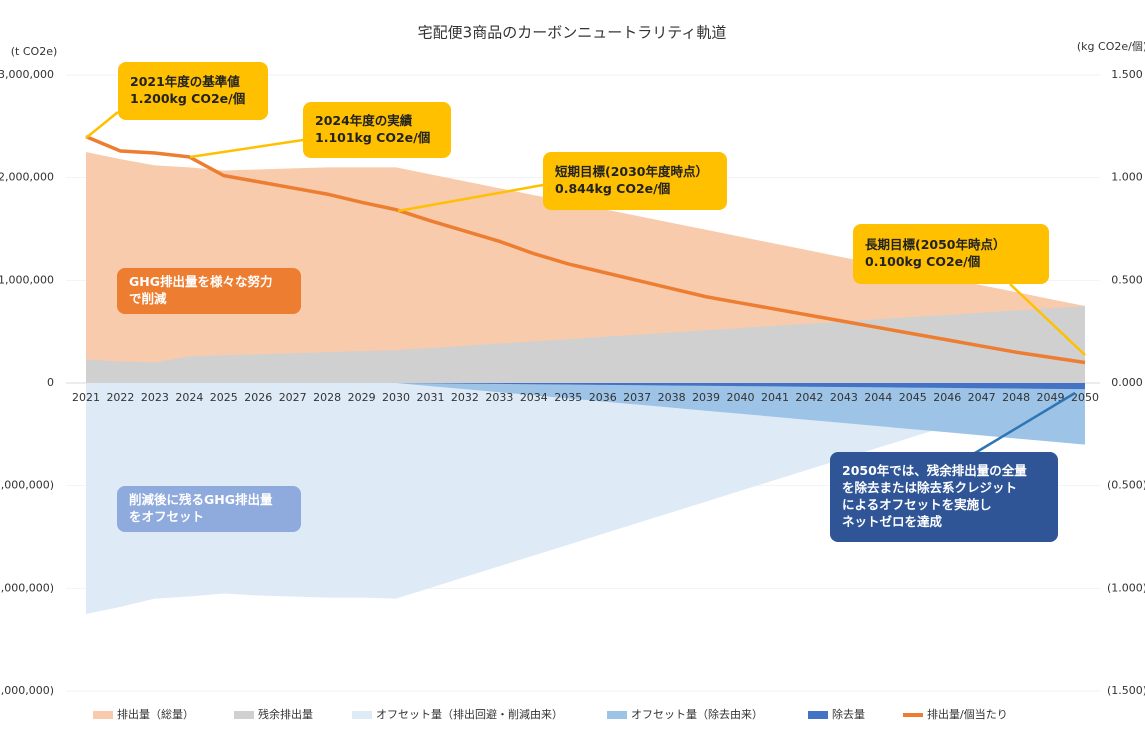  What do you see at coordinates (372, 137) in the screenshot?
I see `annotation-text: 1.101kg CO2e/個` at bounding box center [372, 137].